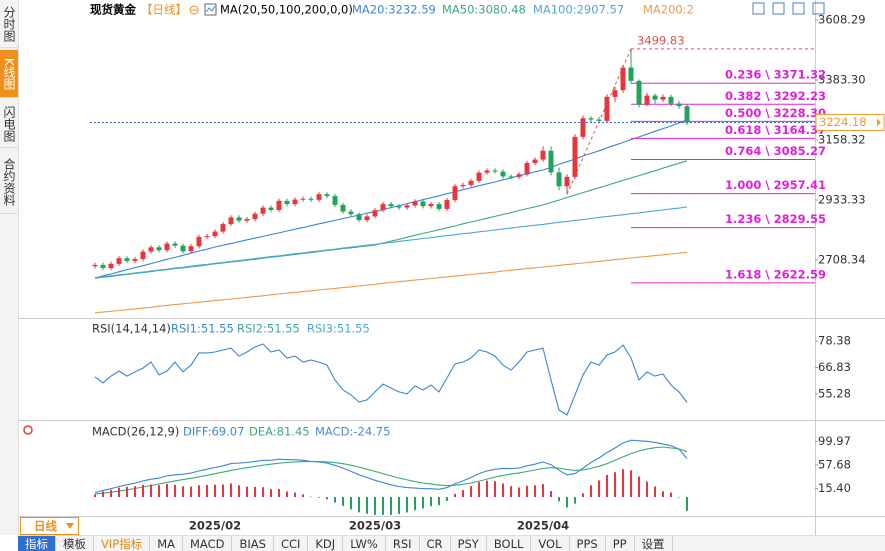 This screenshot has width=885, height=551. I want to click on sidebar-tab: 合约资料, so click(9, 182).